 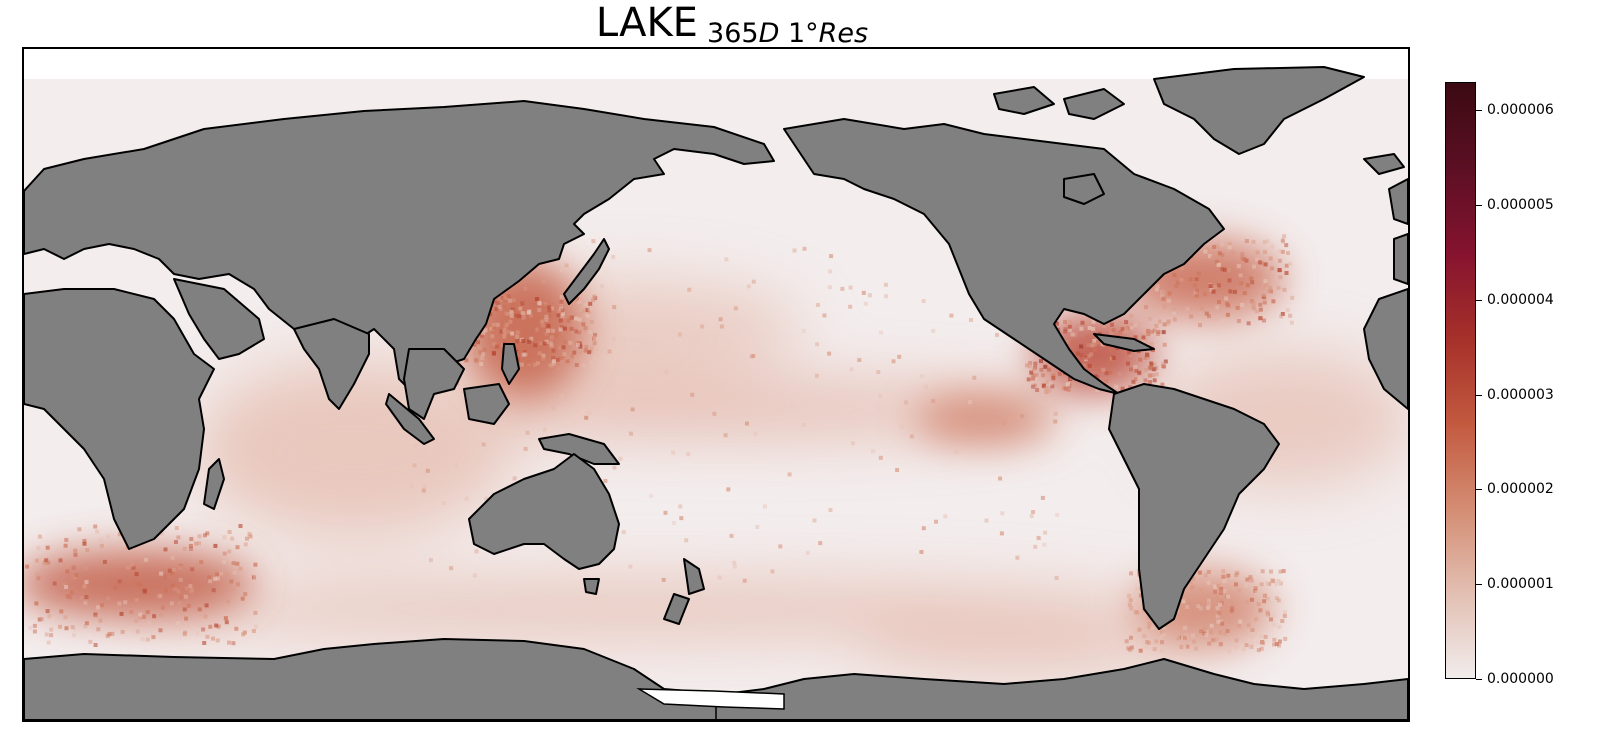 I want to click on land-hudson-bay-island, so click(x=1084, y=189).